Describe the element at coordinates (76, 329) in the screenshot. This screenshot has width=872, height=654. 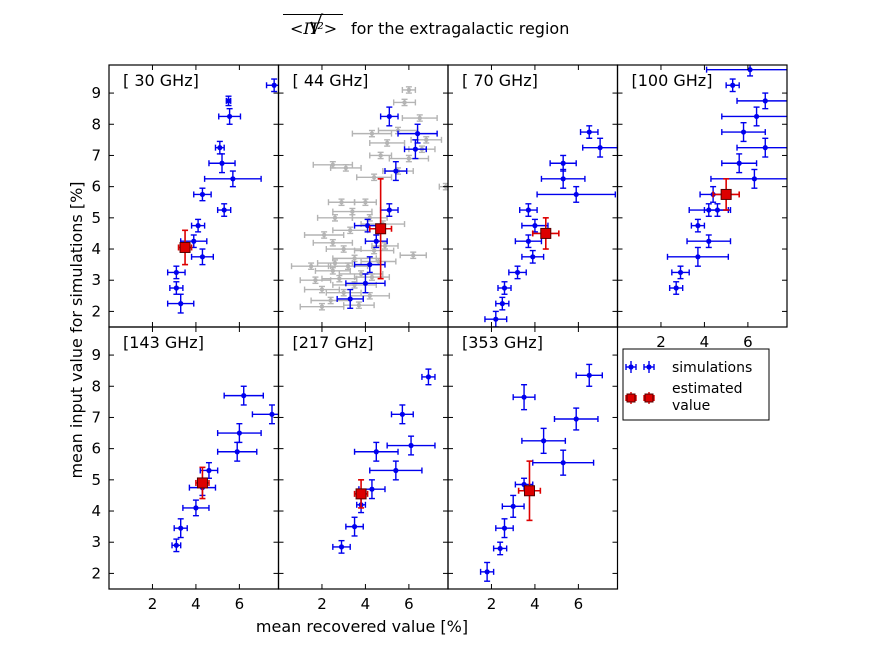
I see `y-axis-label: mean input value for simulations [%]` at that location.